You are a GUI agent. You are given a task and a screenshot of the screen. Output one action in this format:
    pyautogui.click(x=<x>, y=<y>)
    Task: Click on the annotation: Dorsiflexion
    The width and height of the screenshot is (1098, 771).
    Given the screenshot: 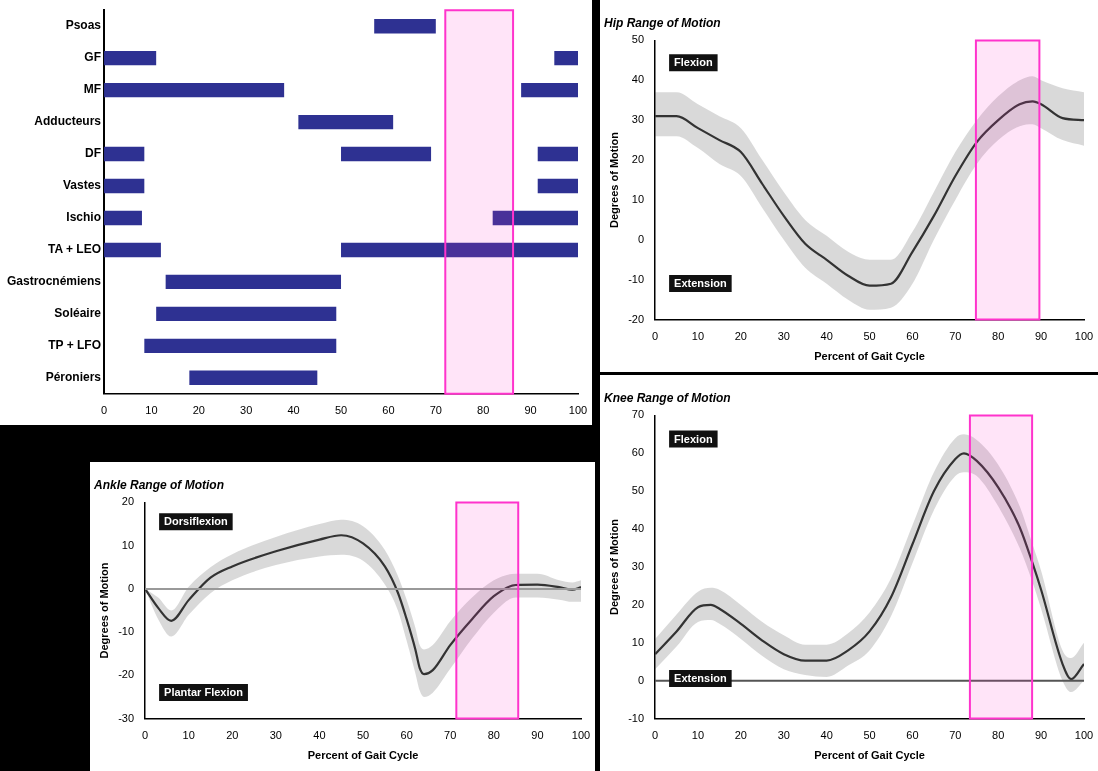 What is the action you would take?
    pyautogui.click(x=196, y=521)
    